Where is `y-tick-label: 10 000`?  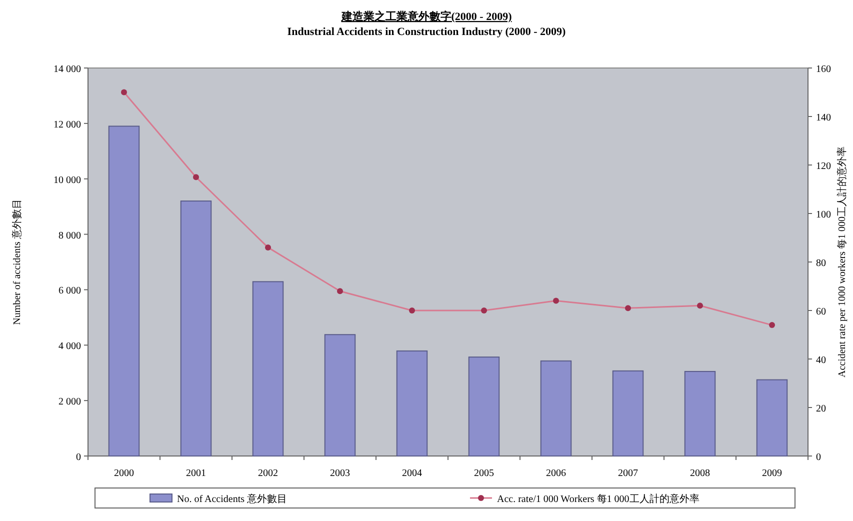
y-tick-label: 10 000 is located at coordinates (67, 180).